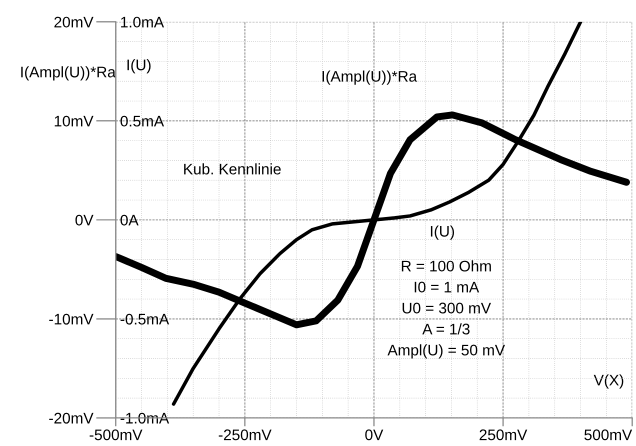  Describe the element at coordinates (71, 319) in the screenshot. I see `y-tick-label: -10mV` at that location.